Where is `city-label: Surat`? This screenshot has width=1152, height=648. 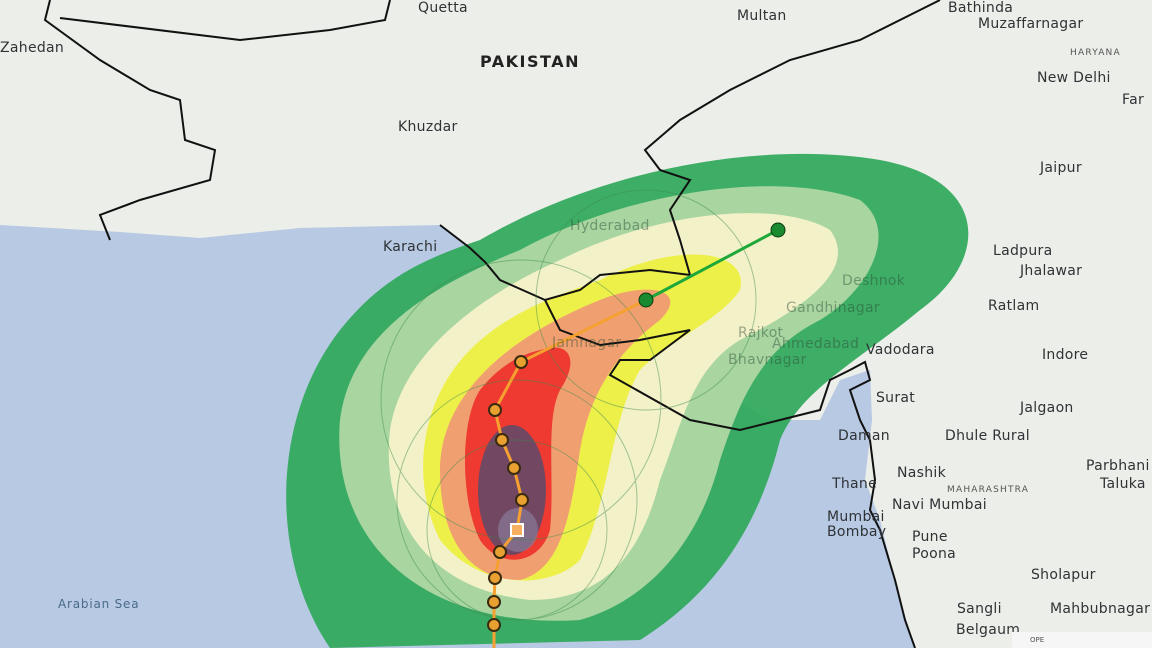
city-label: Surat is located at coordinates (896, 398).